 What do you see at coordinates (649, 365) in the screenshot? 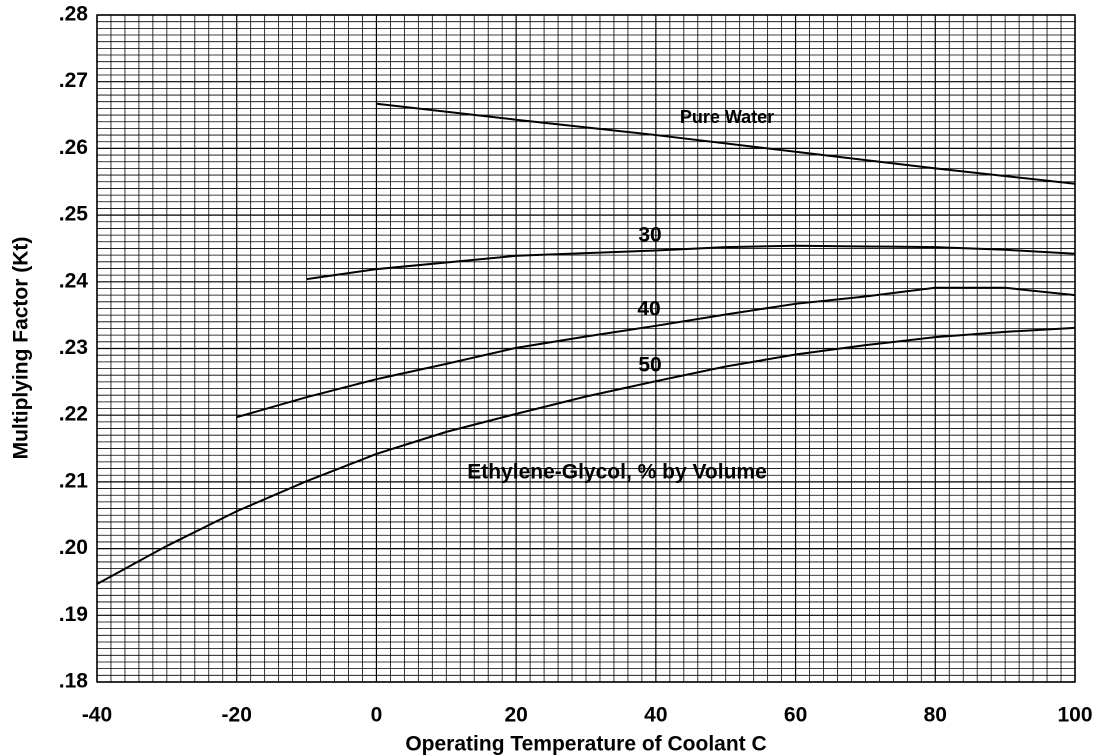
I see `series-label: 50` at bounding box center [649, 365].